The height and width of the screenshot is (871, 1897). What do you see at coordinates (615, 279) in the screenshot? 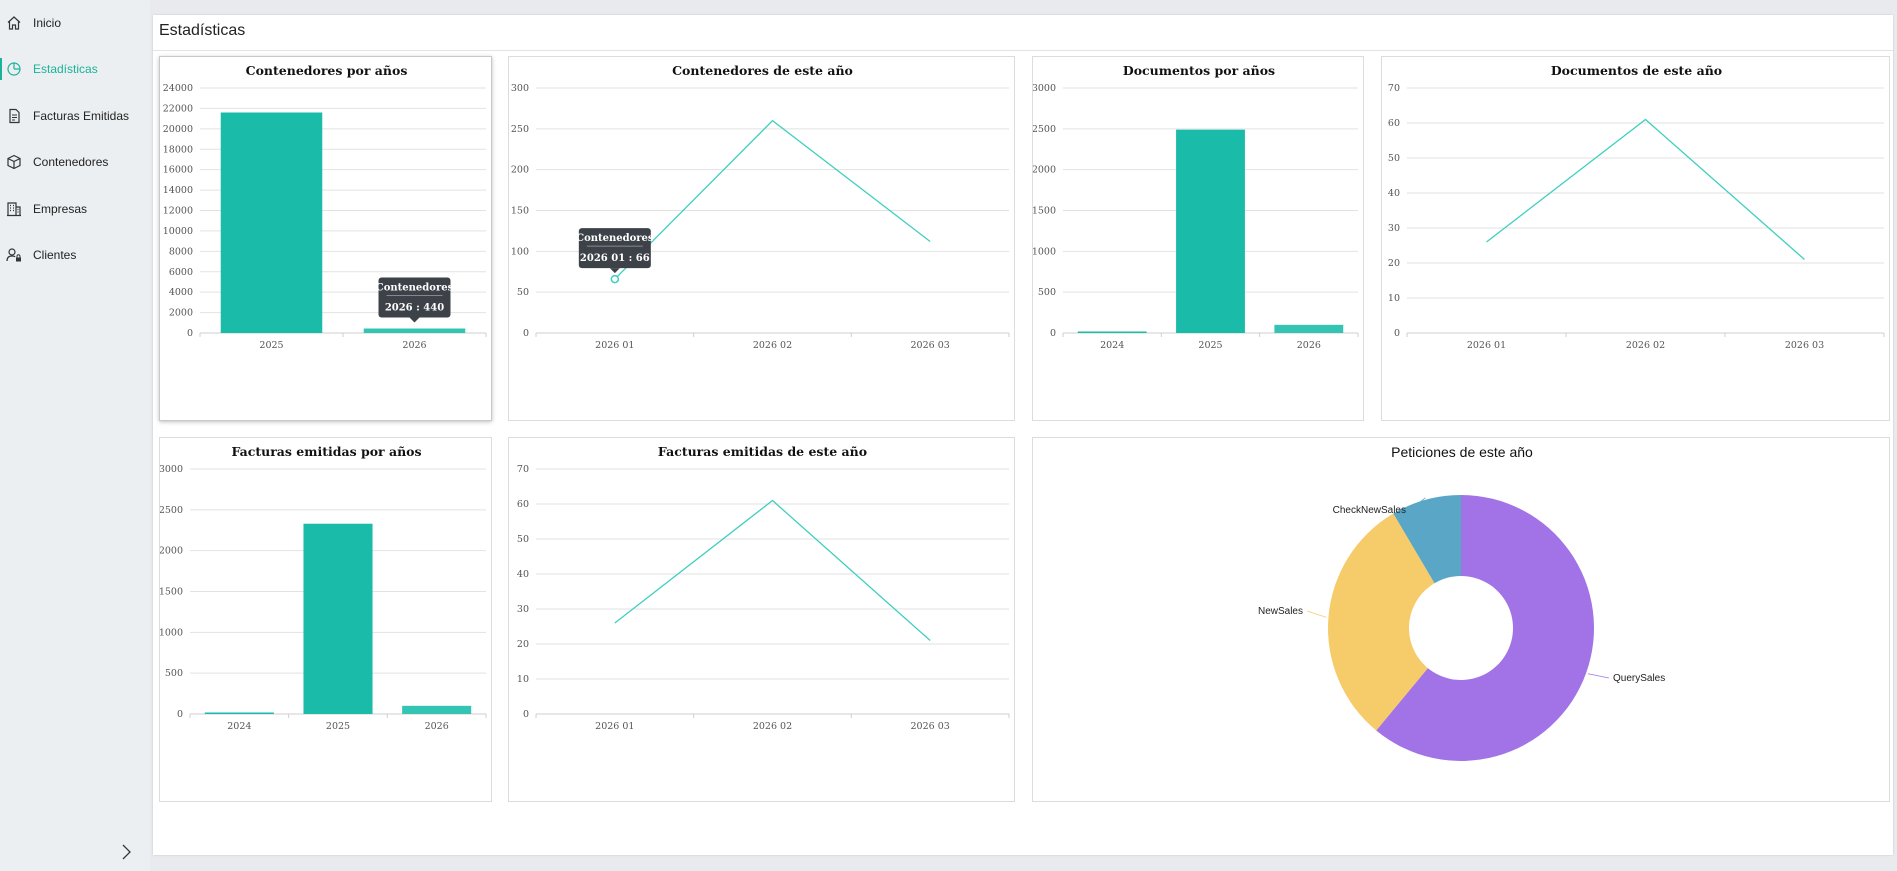
I see `hover-point-marker` at bounding box center [615, 279].